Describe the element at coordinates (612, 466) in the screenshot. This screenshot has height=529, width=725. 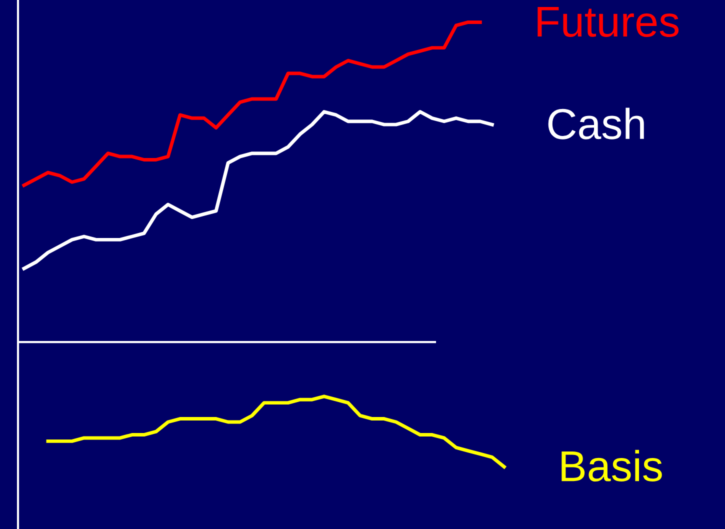
I see `series-label: Basis` at that location.